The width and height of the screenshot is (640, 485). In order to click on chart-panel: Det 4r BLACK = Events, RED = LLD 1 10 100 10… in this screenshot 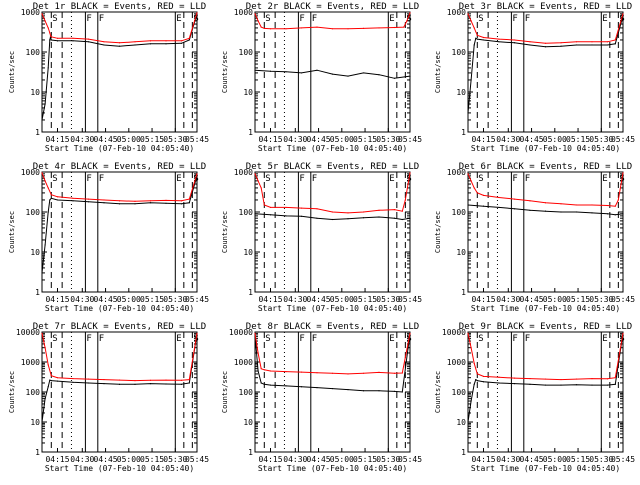, I will do `click(108, 237)`.